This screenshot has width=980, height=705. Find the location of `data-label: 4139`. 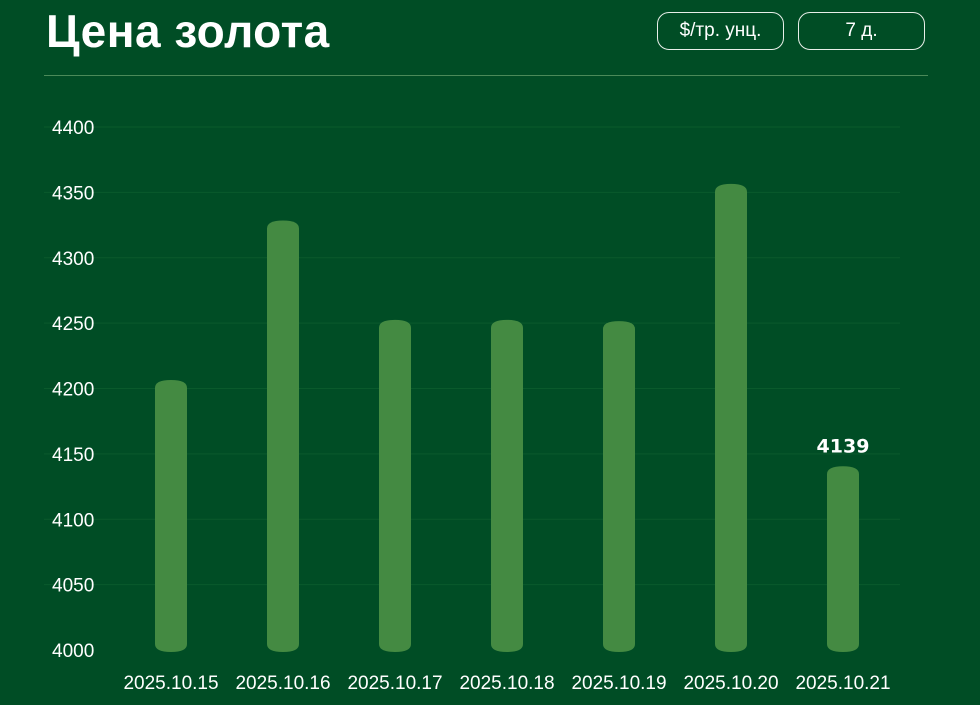

data-label: 4139 is located at coordinates (843, 446).